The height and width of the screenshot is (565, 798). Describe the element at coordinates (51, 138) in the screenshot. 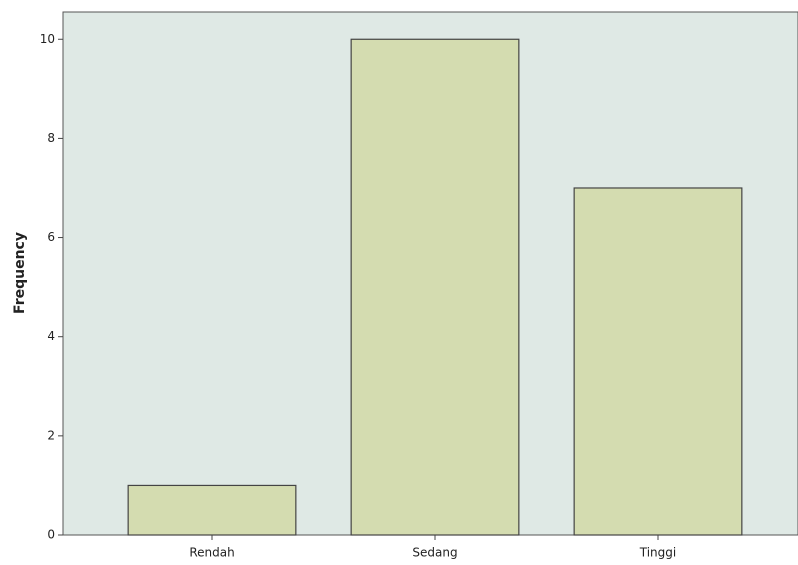

I see `y-tick-label: 8` at that location.